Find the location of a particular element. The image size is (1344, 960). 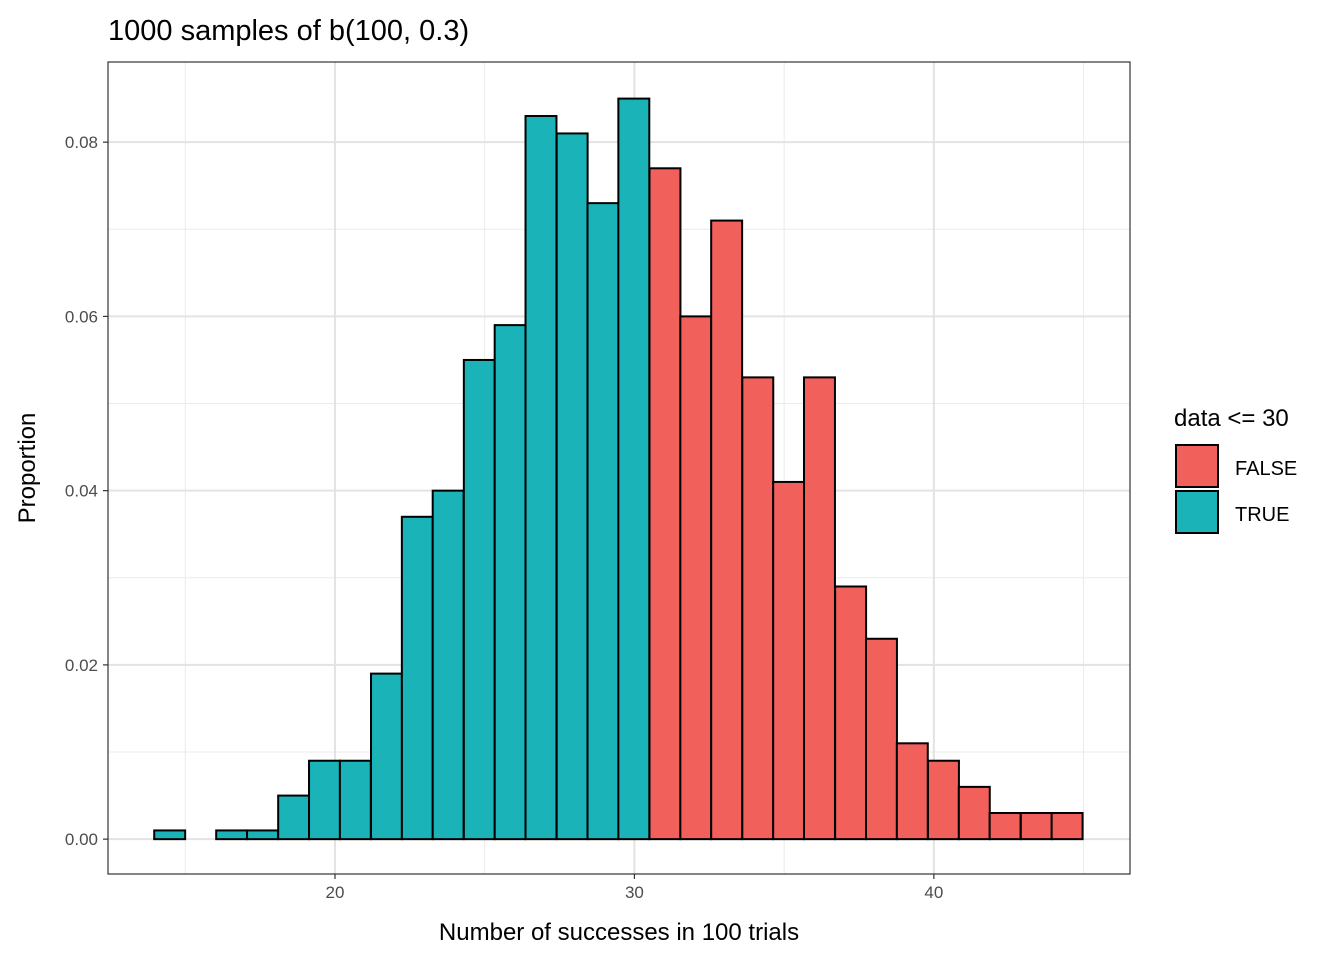

legend: data <= 30 FALSE TRUE is located at coordinates (1235, 469).